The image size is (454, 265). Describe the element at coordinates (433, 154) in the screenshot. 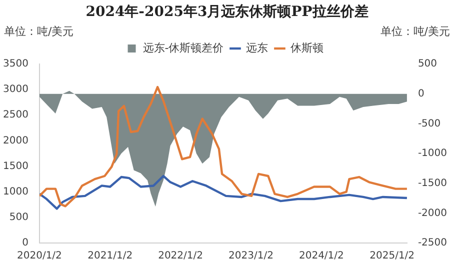

I see `y2-tick-label: -1000` at that location.